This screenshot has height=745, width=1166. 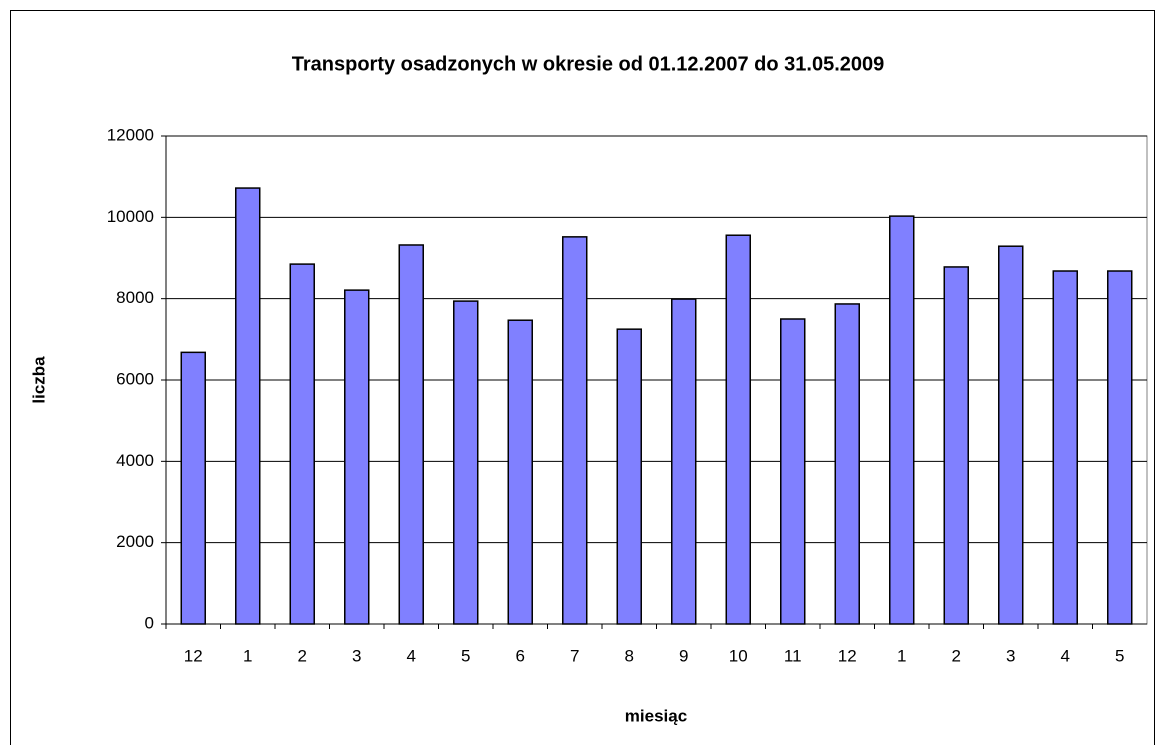 What do you see at coordinates (574, 655) in the screenshot?
I see `x-tick-label: 7` at bounding box center [574, 655].